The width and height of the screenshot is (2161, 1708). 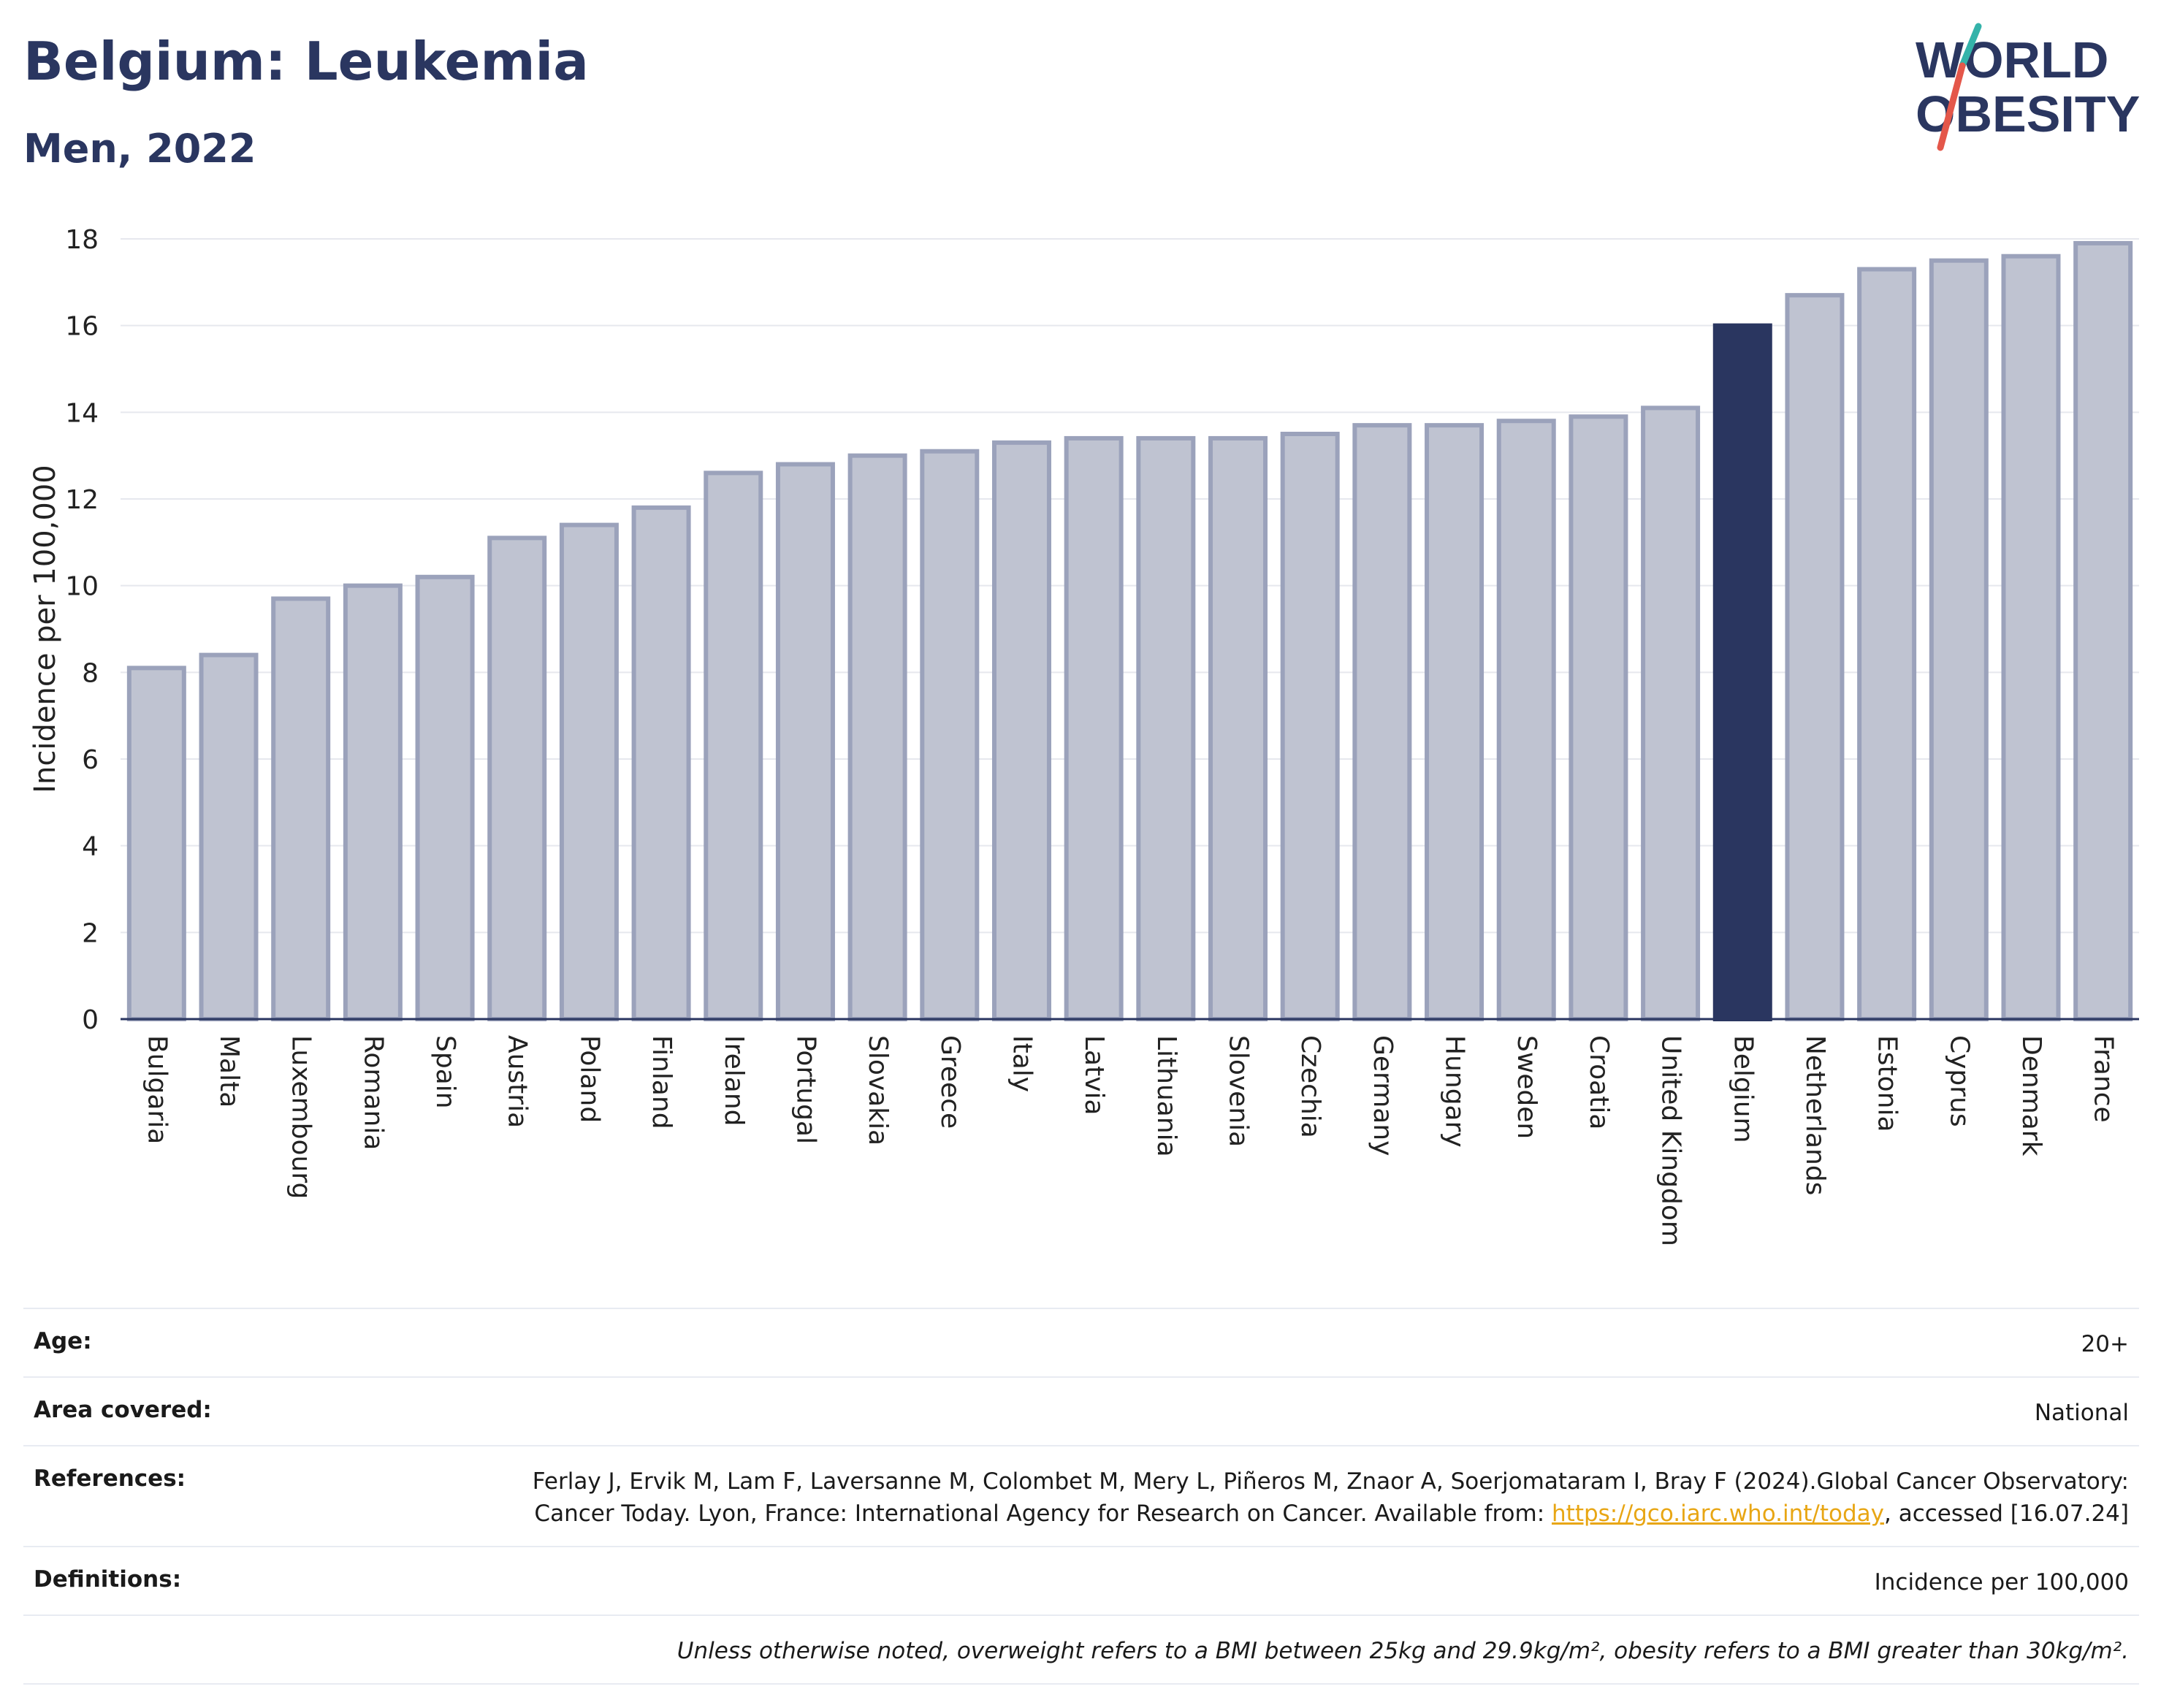 What do you see at coordinates (1742, 672) in the screenshot?
I see `bar-belgium` at bounding box center [1742, 672].